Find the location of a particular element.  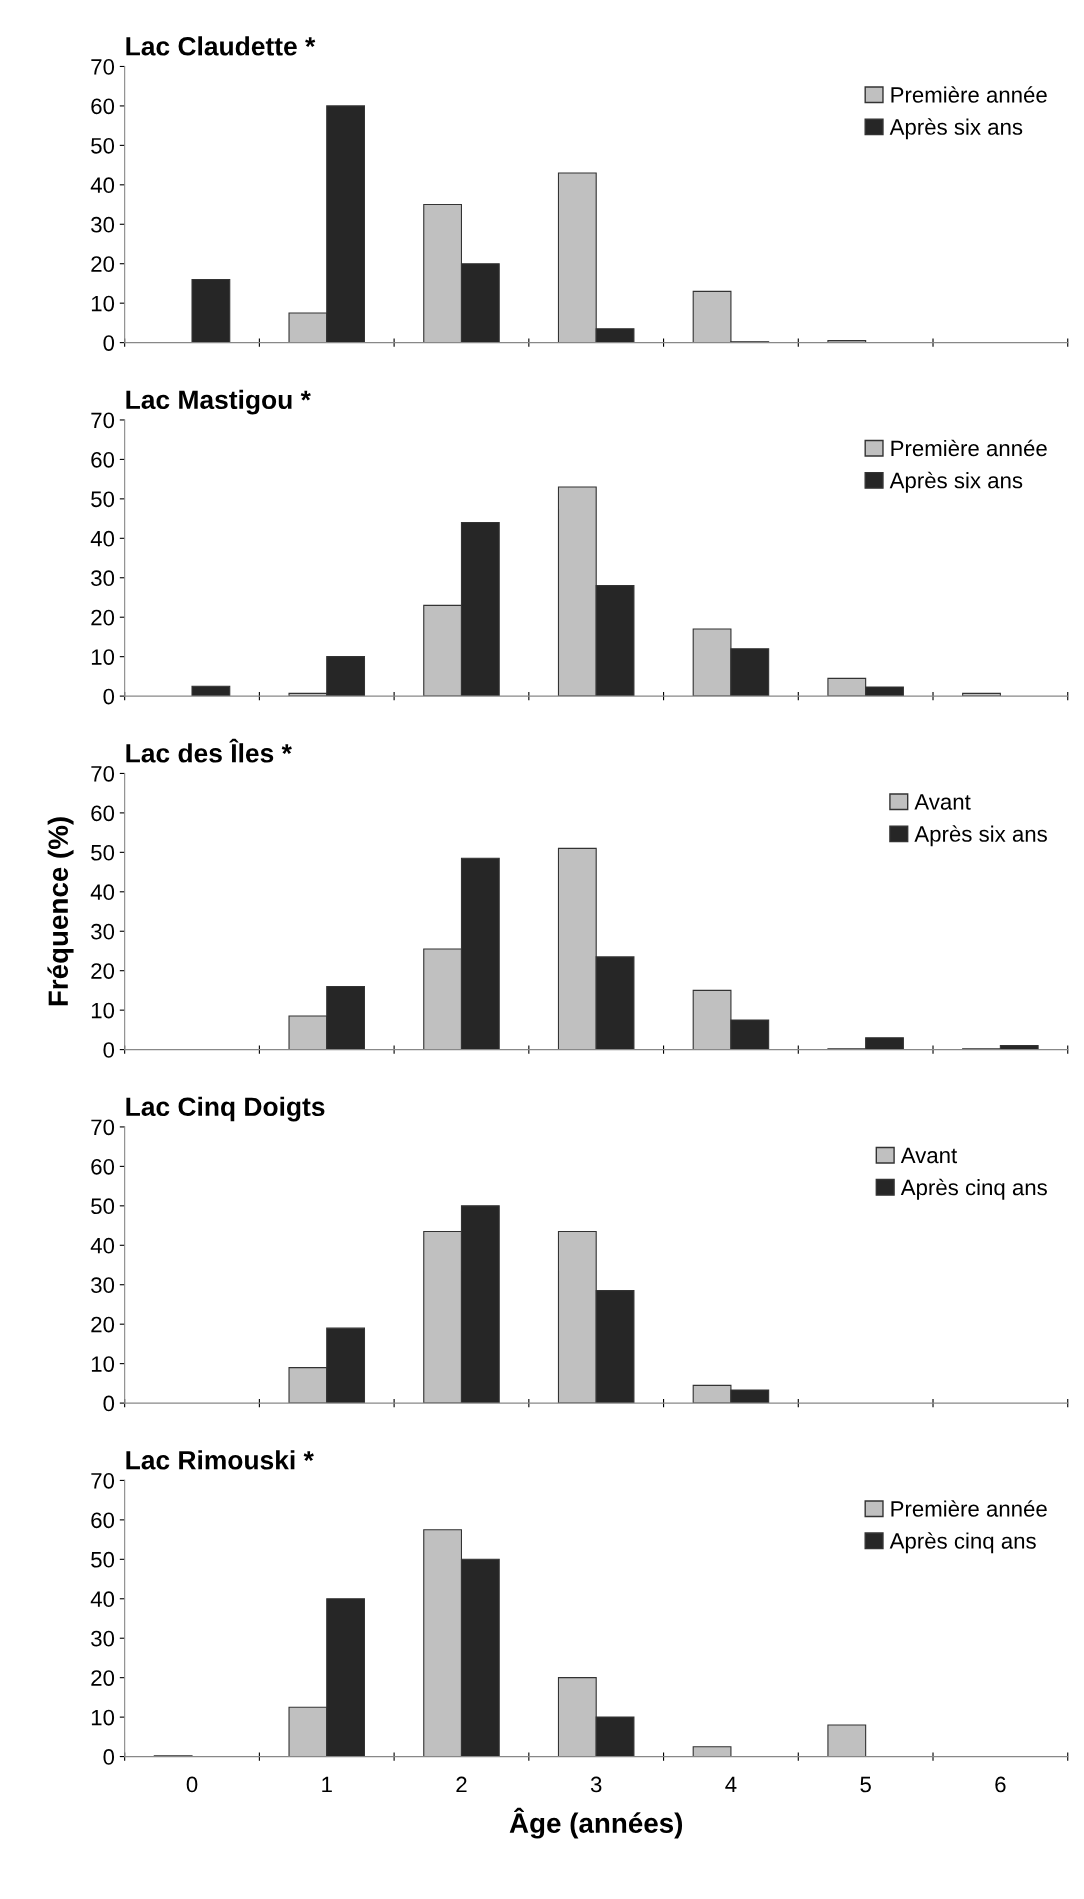

x-tick-label: 1 is located at coordinates (327, 1784).